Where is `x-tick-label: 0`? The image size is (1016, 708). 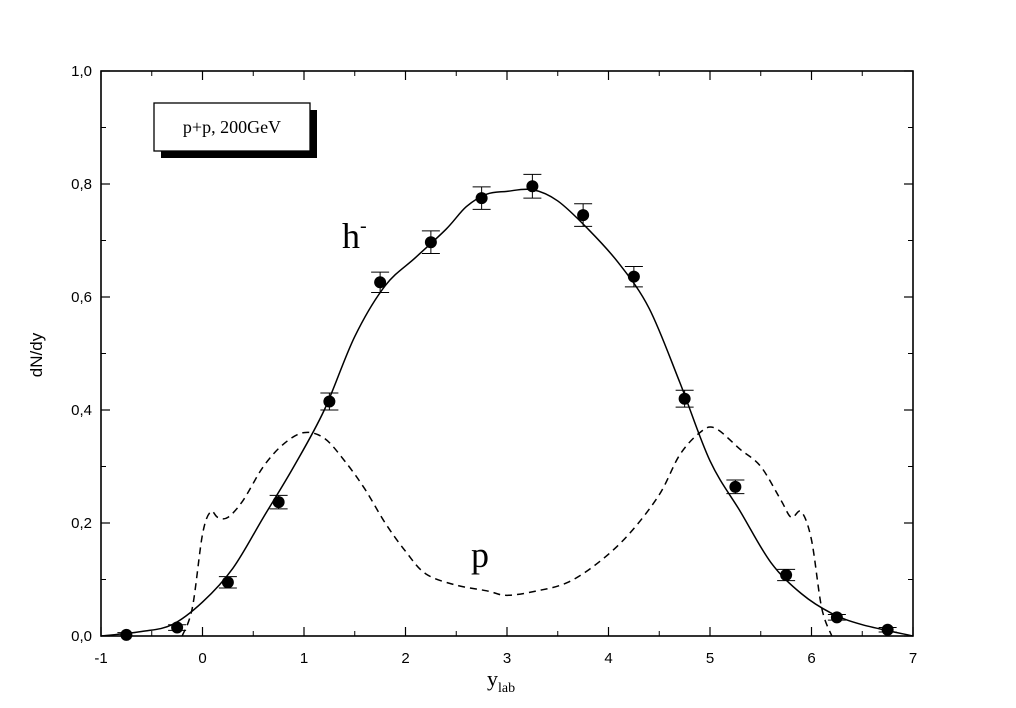 x-tick-label: 0 is located at coordinates (202, 658).